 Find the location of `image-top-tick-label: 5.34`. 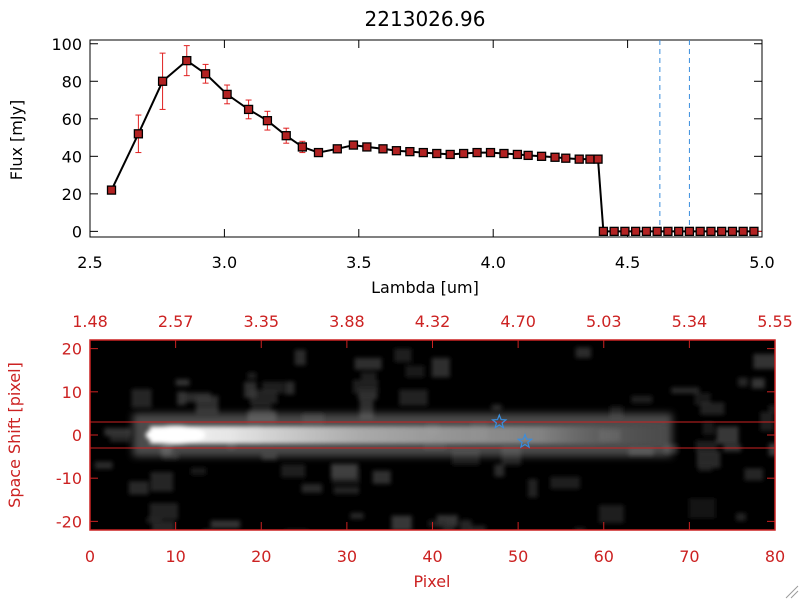

image-top-tick-label: 5.34 is located at coordinates (690, 321).